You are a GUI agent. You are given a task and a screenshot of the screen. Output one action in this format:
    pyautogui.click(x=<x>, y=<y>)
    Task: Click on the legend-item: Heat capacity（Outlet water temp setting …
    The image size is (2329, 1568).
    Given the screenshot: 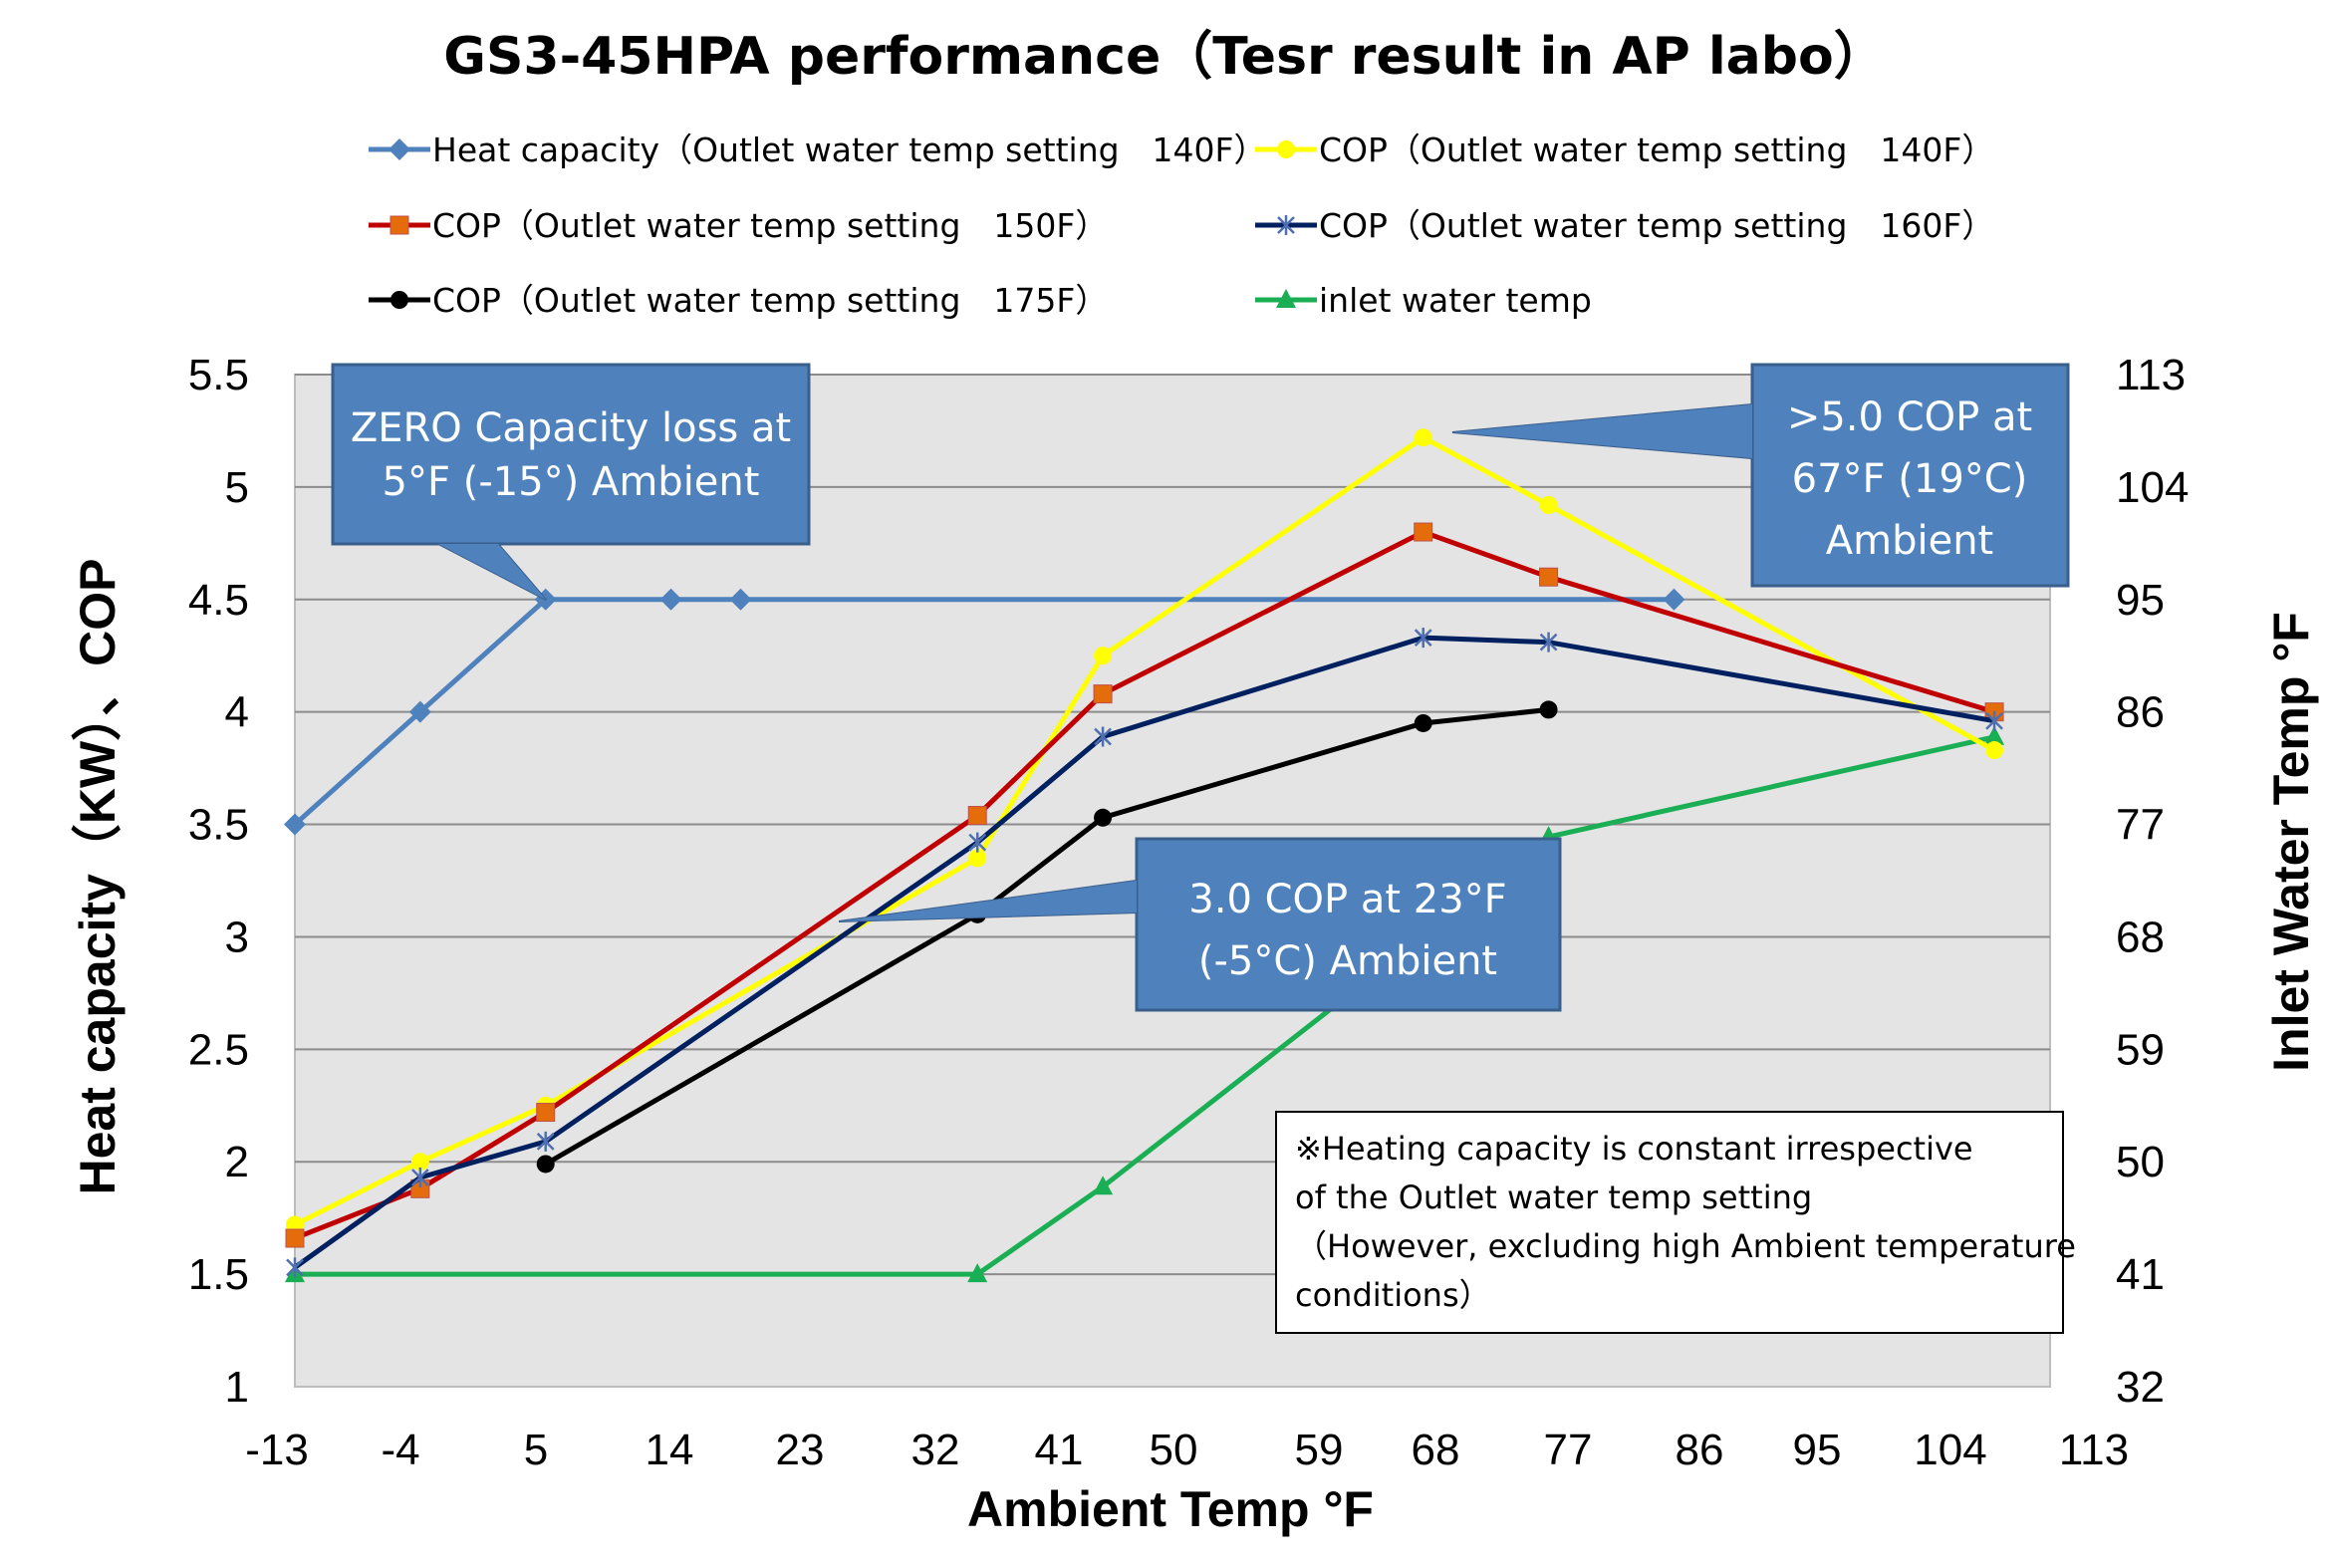 What is the action you would take?
    pyautogui.click(x=818, y=150)
    